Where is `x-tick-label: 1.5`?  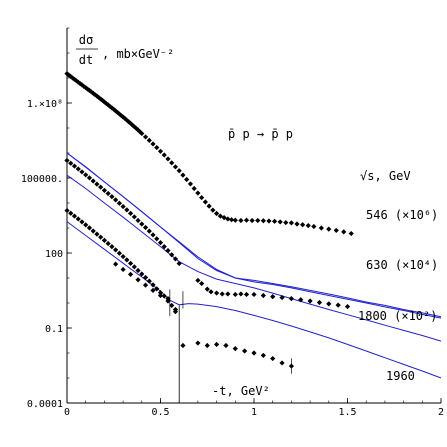
x-tick-label: 1.5 is located at coordinates (347, 412).